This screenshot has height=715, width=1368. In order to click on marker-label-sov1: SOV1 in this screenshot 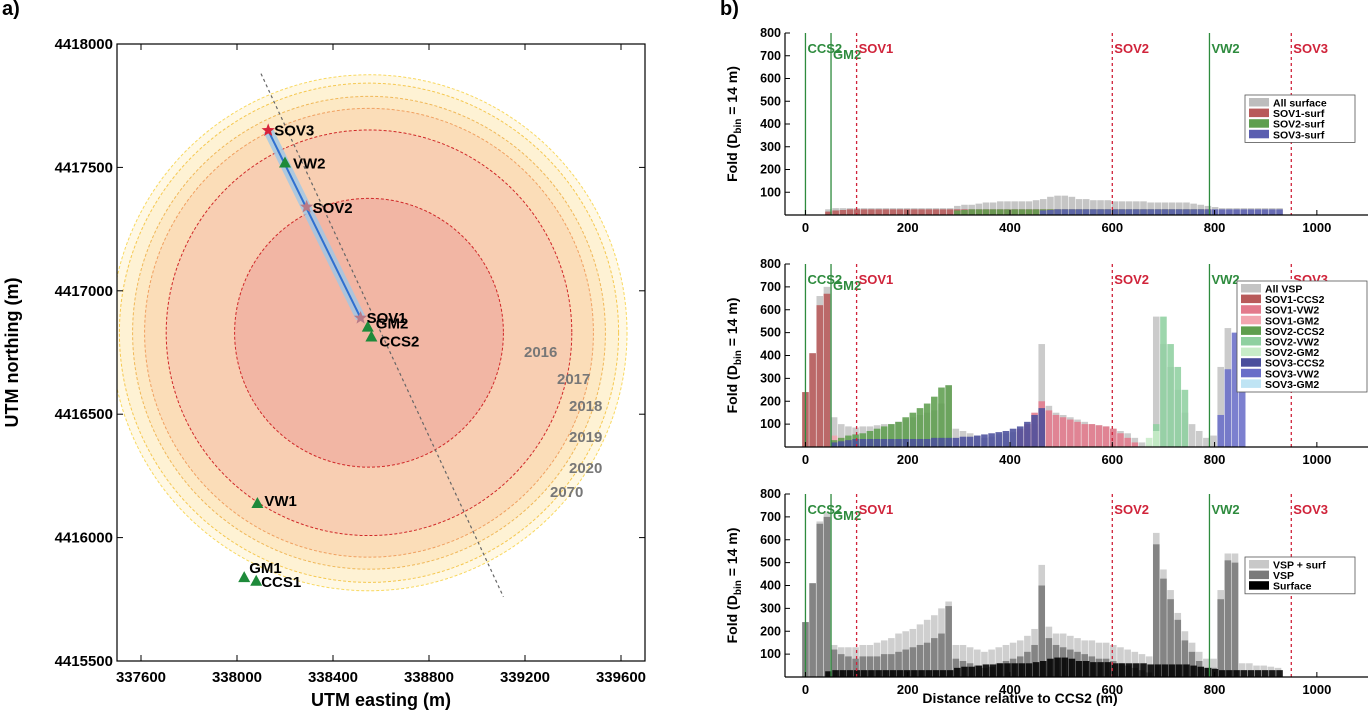, I will do `click(876, 48)`.